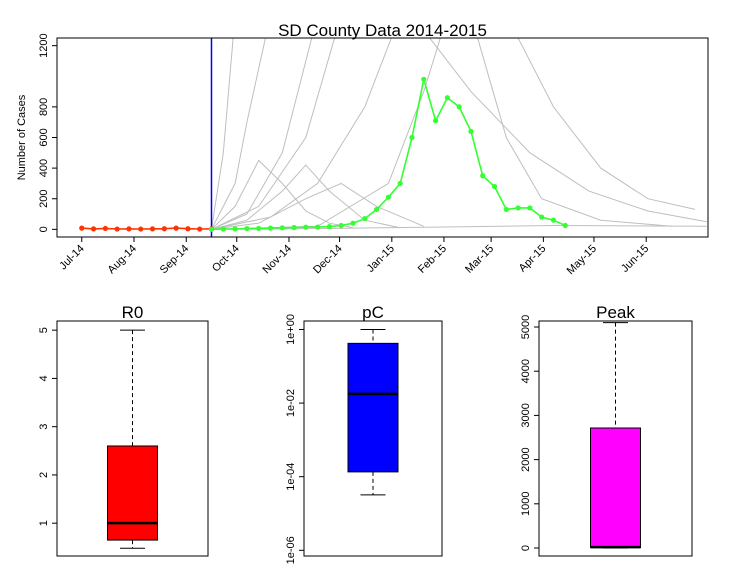 This screenshot has height=586, width=750. Describe the element at coordinates (133, 312) in the screenshot. I see `chart-title: R0` at that location.